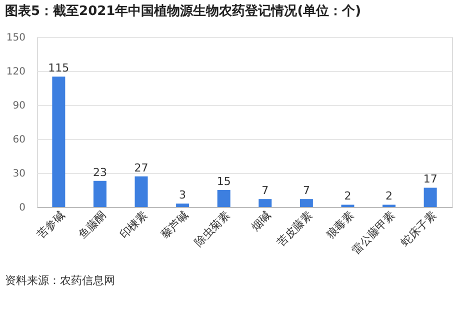 The image size is (469, 322). Describe the element at coordinates (294, 229) in the screenshot. I see `x-tick-label: 苦皮藤素` at that location.